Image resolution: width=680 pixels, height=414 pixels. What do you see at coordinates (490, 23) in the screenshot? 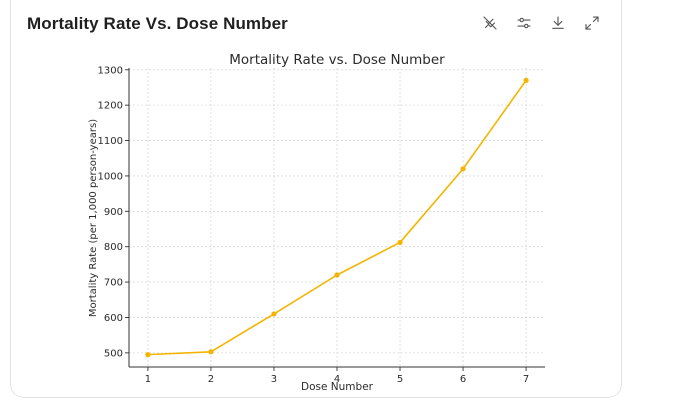
I see `interactive-off-icon` at bounding box center [490, 23].